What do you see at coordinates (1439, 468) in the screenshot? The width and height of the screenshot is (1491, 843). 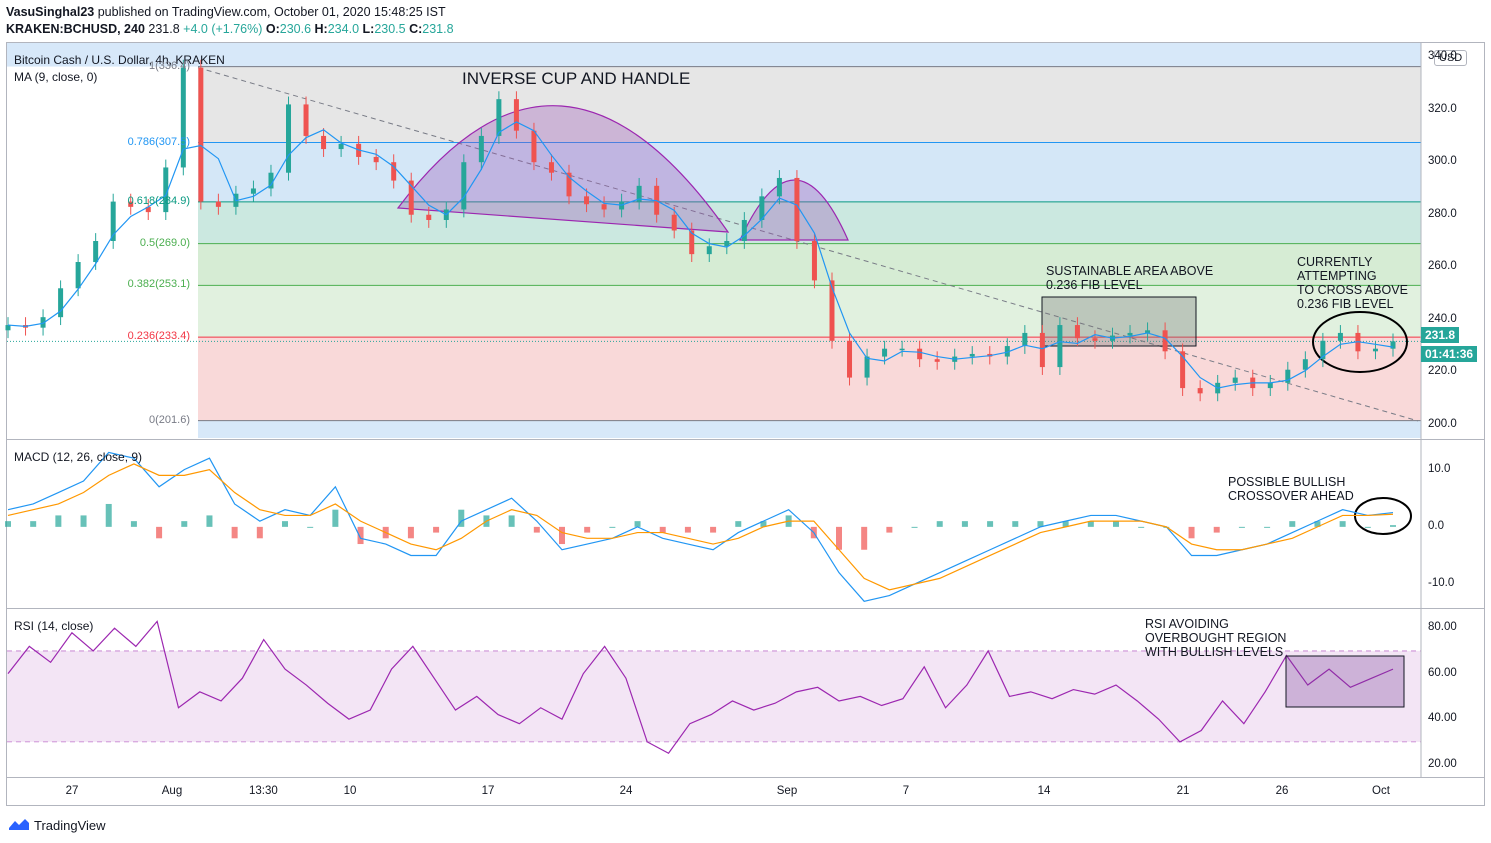 I see `y-tick-label: 10.0` at bounding box center [1439, 468].